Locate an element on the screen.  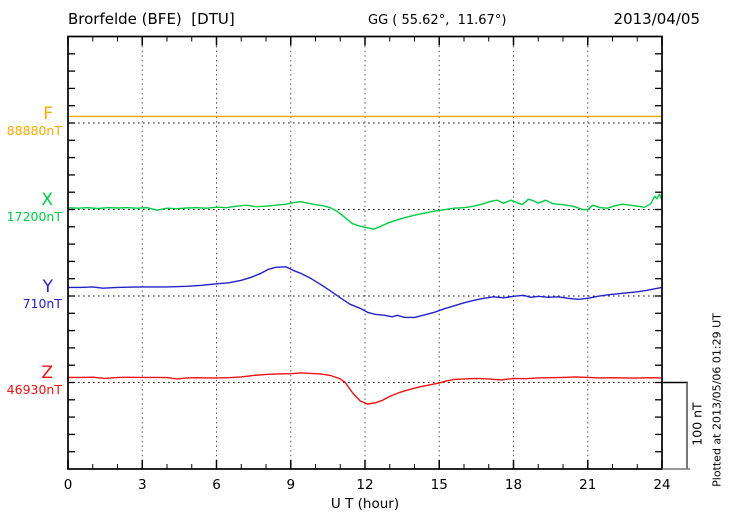
x-tick-label-18: 18 is located at coordinates (513, 485).